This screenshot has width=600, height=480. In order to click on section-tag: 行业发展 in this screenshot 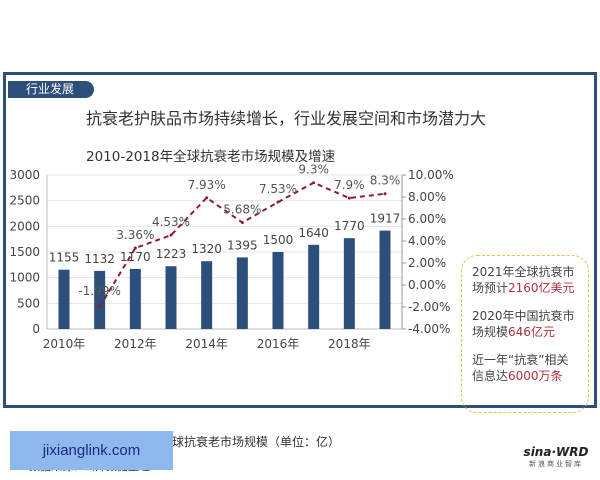, I will do `click(51, 89)`.